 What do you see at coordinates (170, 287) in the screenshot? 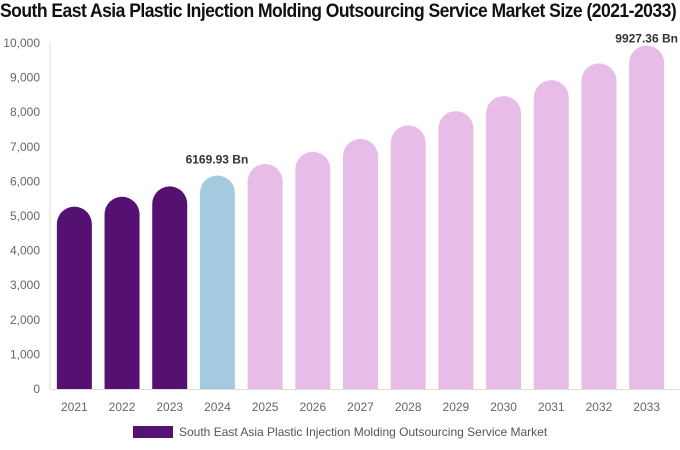
I see `bar-2023` at bounding box center [170, 287].